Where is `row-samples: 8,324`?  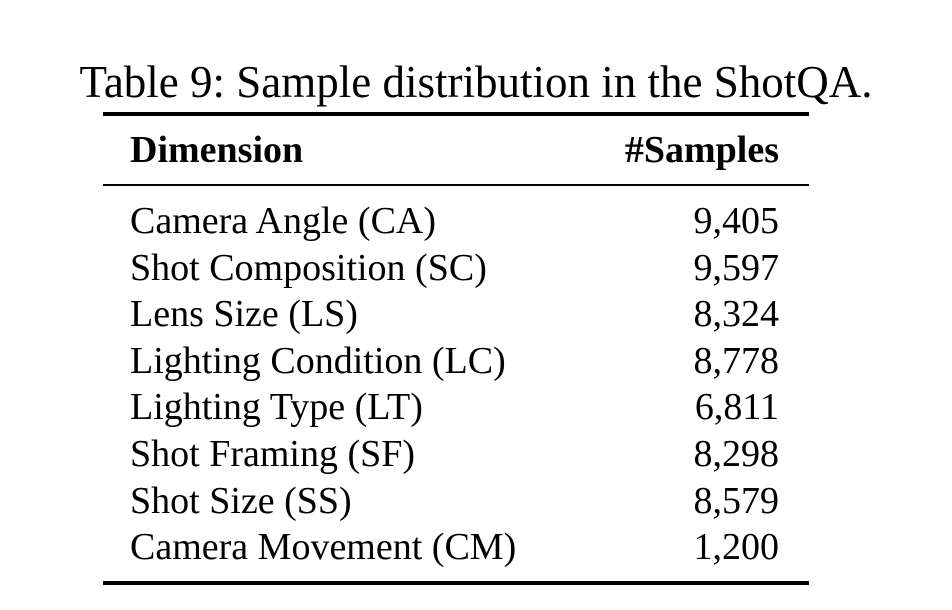
row-samples: 8,324 is located at coordinates (736, 314).